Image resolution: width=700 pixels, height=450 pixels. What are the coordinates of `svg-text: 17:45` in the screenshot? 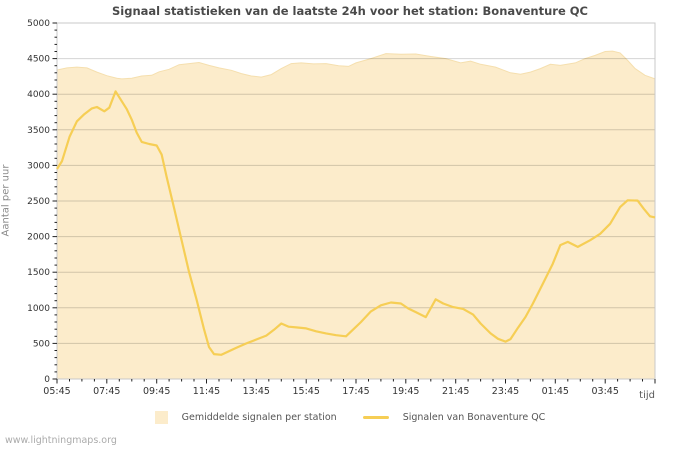 It's located at (355, 391).